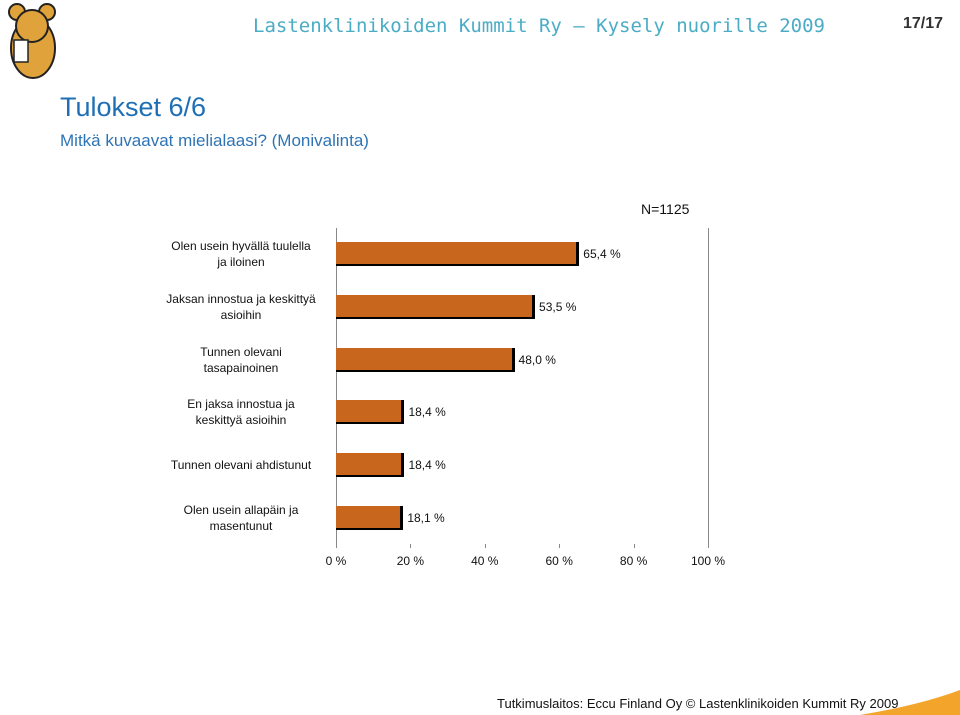  I want to click on annotation: N=1125, so click(665, 209).